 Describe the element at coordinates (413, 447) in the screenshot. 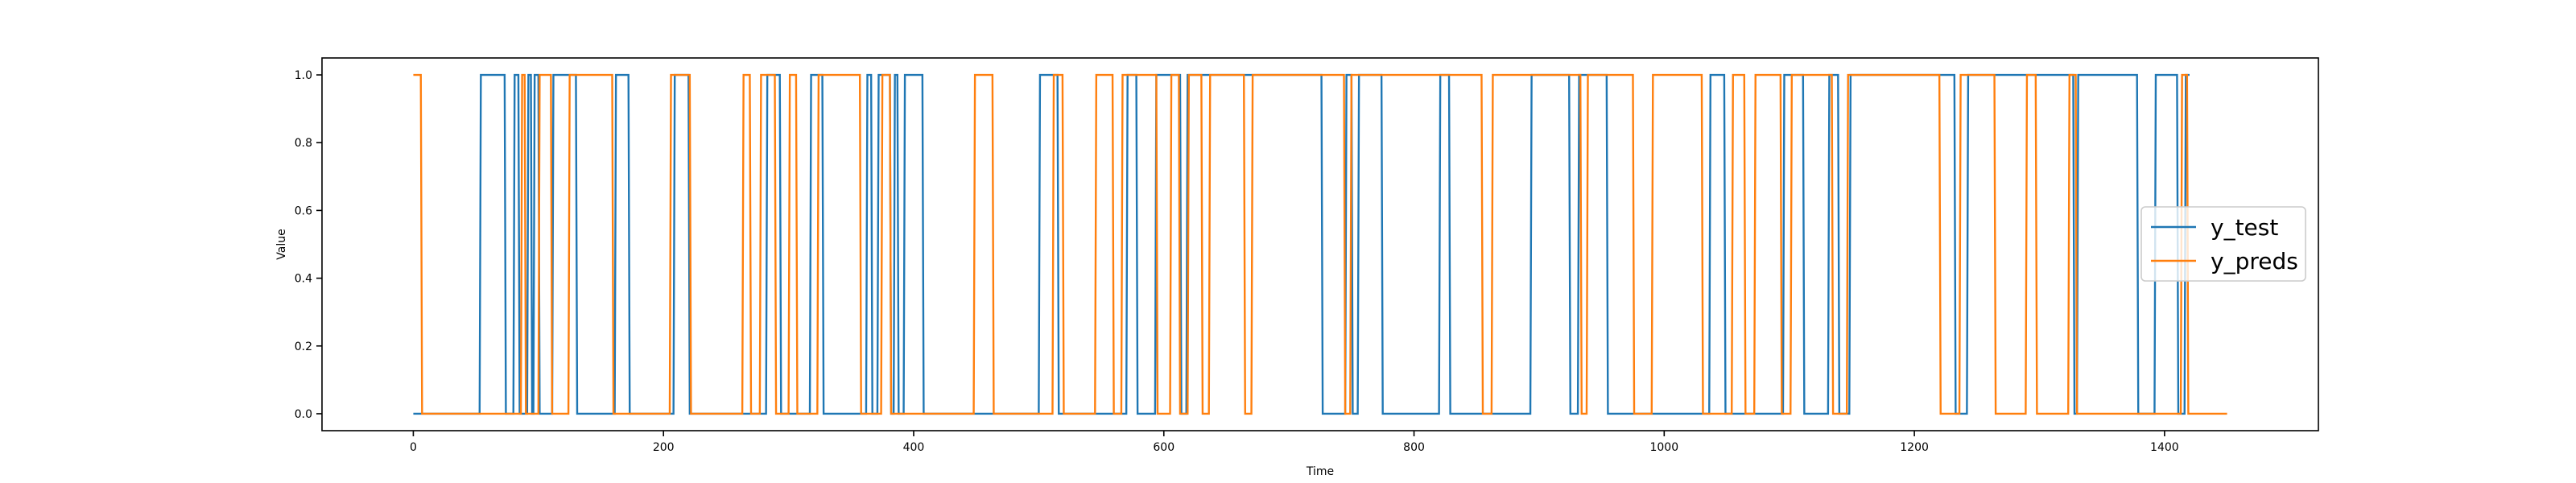

I see `x-tick-label: 0` at that location.